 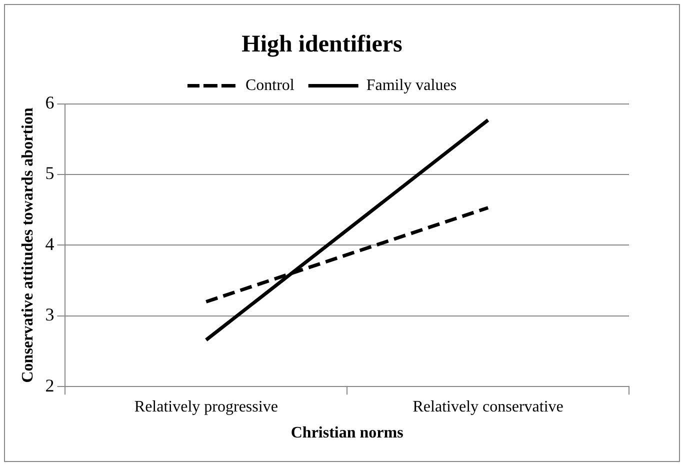 I want to click on y-axis-title: Conservative attitudes towards abortion, so click(x=28, y=245).